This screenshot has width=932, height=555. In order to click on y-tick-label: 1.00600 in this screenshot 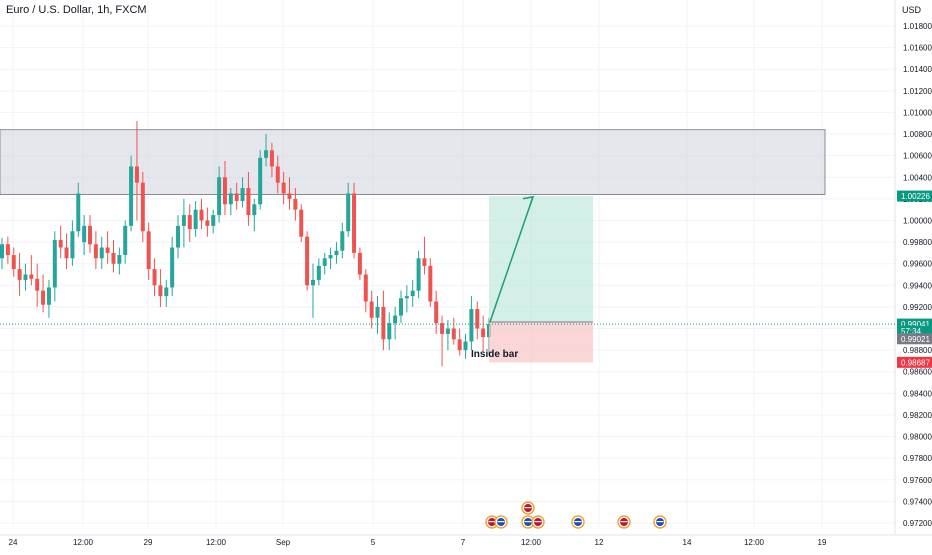, I will do `click(917, 156)`.